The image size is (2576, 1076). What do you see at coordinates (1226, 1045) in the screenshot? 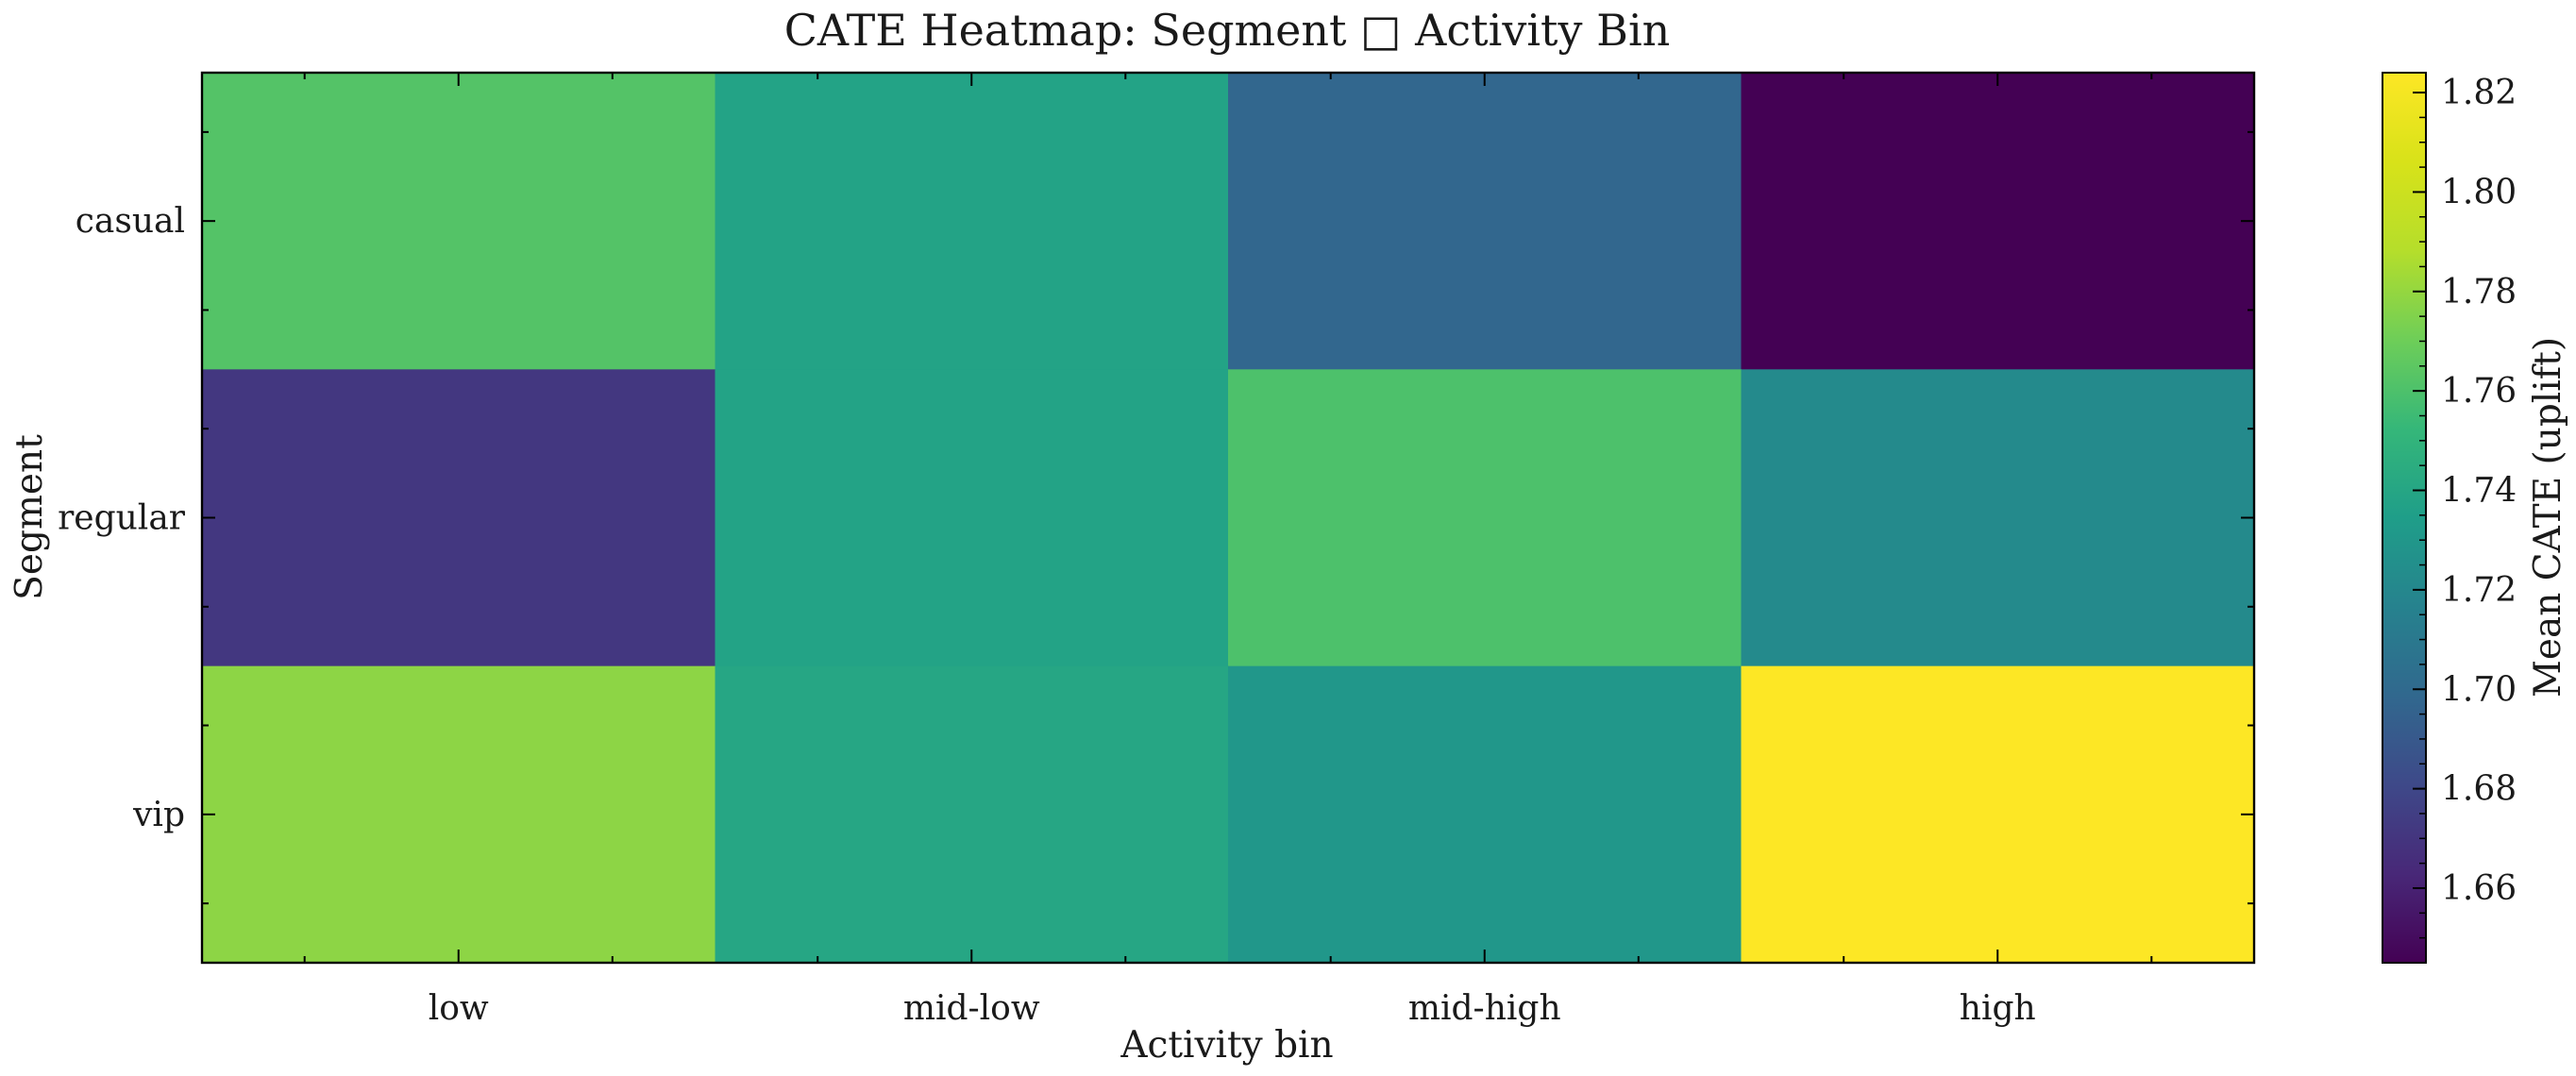
I see `x-axis-title: Activity bin` at bounding box center [1226, 1045].